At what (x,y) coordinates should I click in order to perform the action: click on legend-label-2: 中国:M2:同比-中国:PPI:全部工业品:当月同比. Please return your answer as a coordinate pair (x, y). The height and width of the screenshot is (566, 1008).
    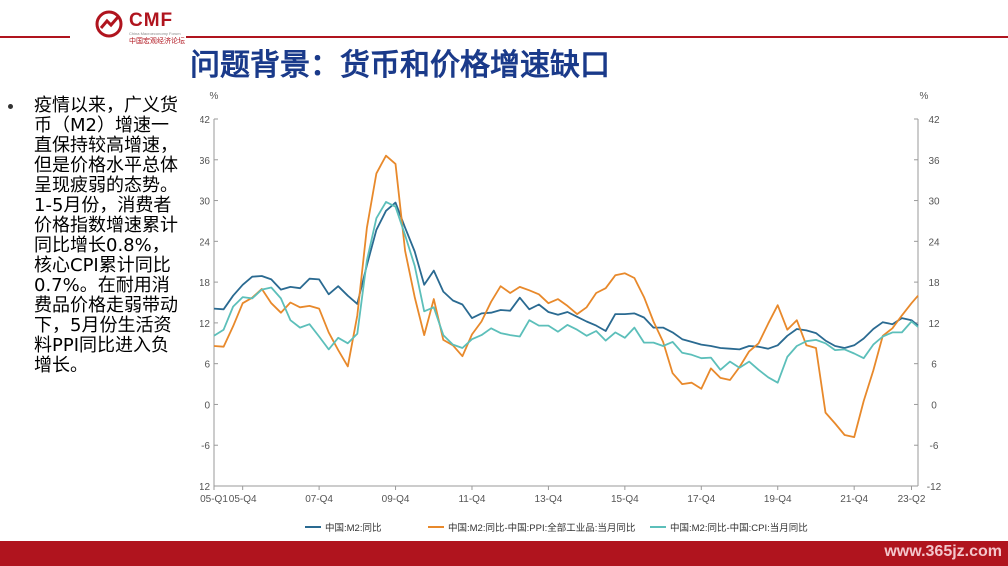
    Looking at the image, I should click on (541, 528).